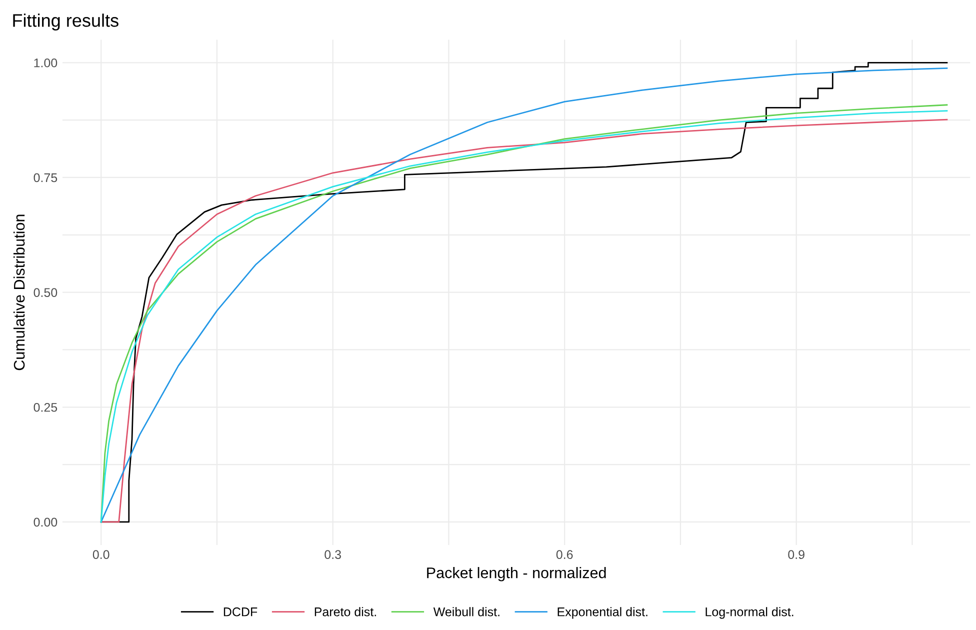 The image size is (976, 630). I want to click on x-tick-label: 0.3, so click(332, 554).